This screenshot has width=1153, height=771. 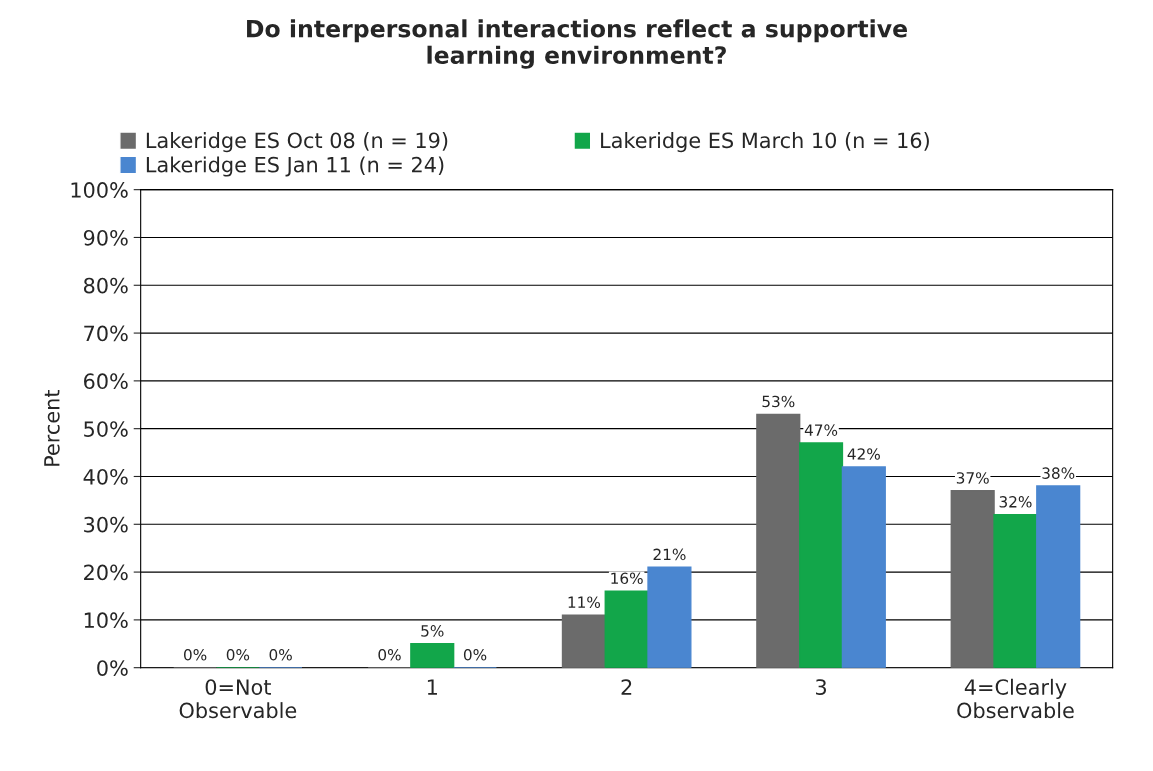 I want to click on legend-label: Lakeridge ES Oct 08 (n = 19), so click(x=297, y=142).